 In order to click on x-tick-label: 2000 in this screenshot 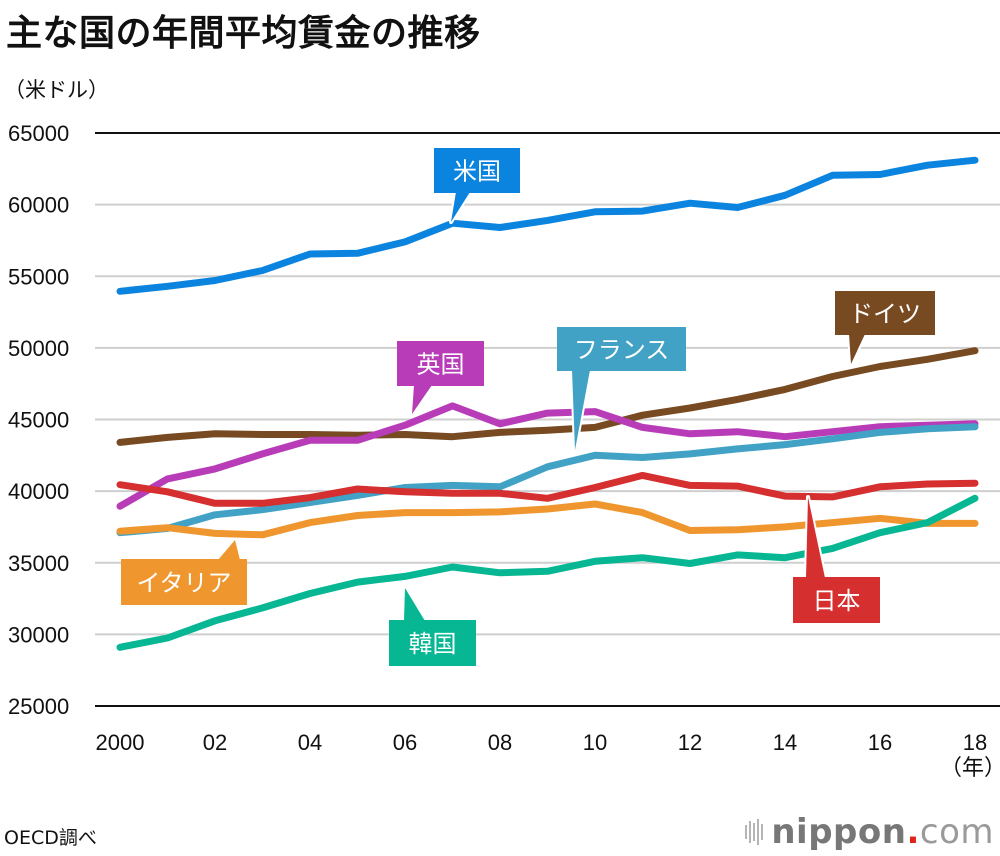, I will do `click(120, 742)`.